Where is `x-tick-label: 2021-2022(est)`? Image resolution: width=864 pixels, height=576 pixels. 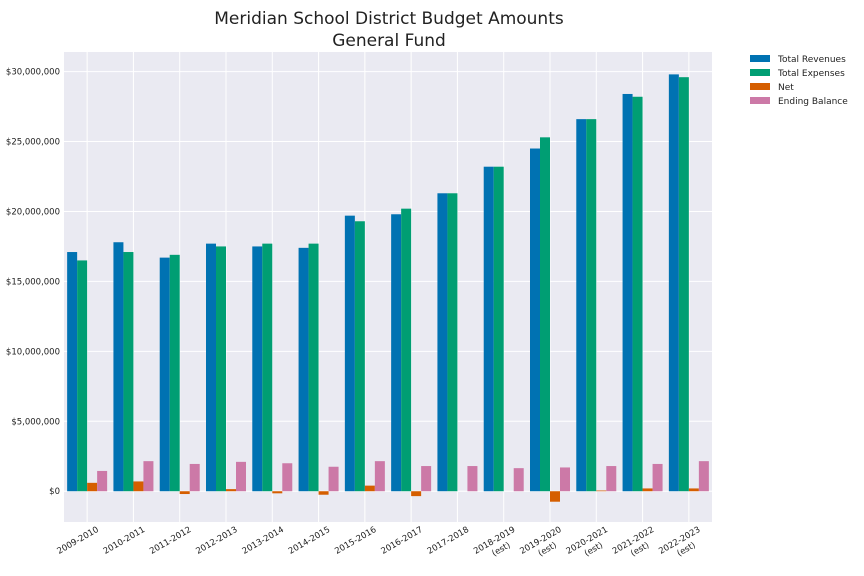 x-tick-label: 2021-2022(est) is located at coordinates (636, 545).